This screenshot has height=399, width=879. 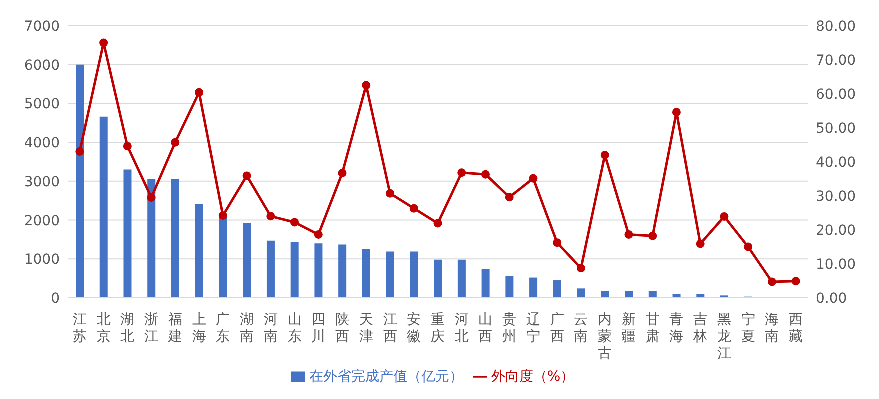 I want to click on x-tick-label: 湖南, so click(x=247, y=328).